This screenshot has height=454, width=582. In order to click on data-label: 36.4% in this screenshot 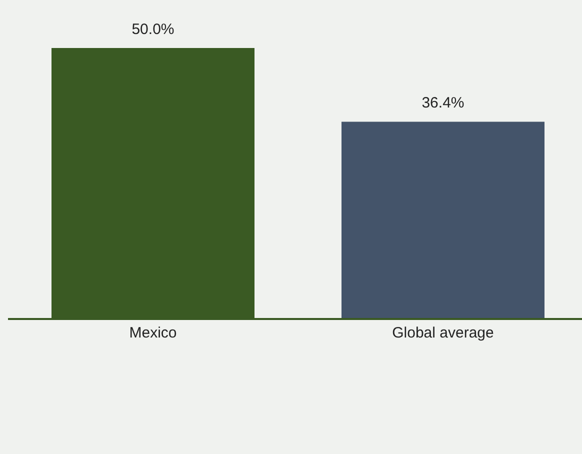, I will do `click(443, 103)`.